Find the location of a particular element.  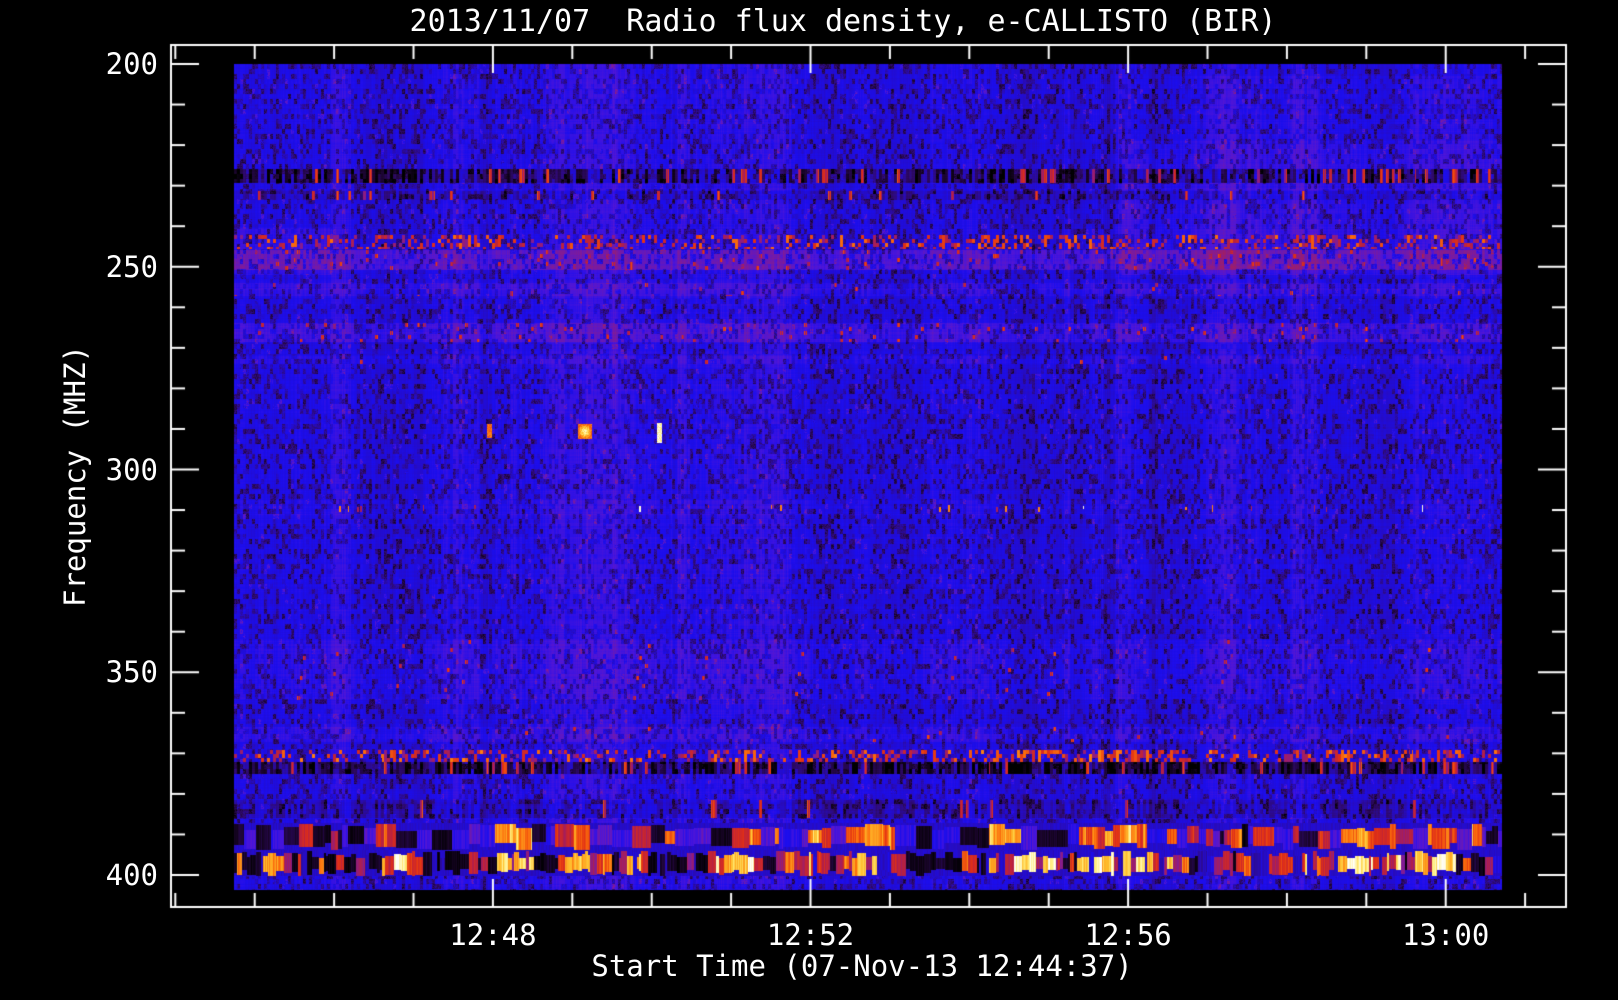

x-axis-title: Start Time (07-Nov-13 12:44:37) is located at coordinates (862, 966).